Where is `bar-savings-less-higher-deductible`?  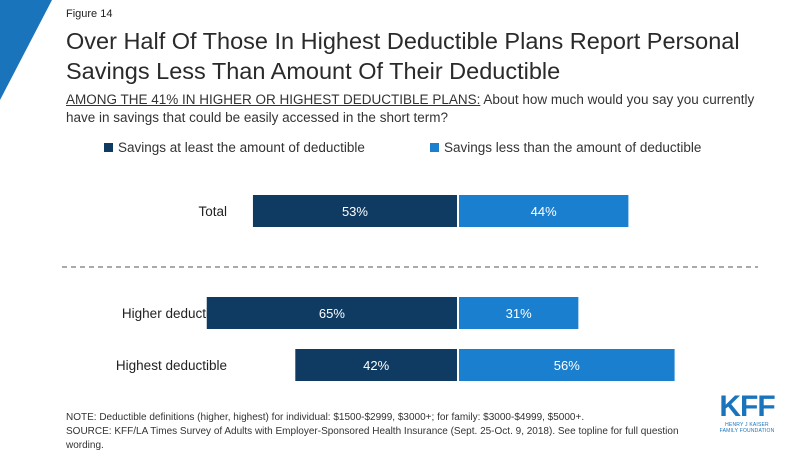 bar-savings-less-higher-deductible is located at coordinates (519, 313).